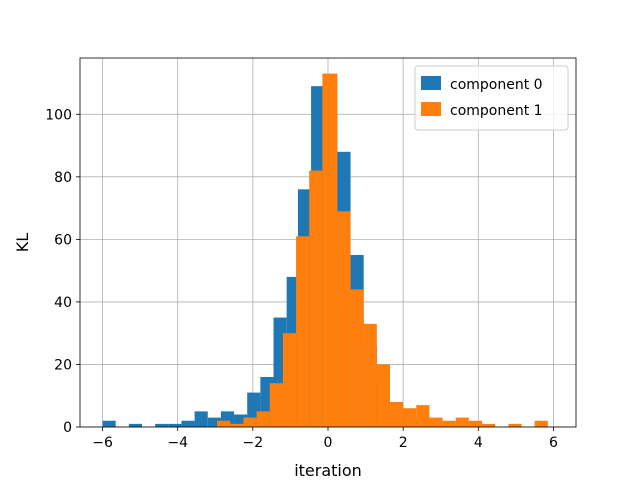 The width and height of the screenshot is (640, 480). What do you see at coordinates (403, 443) in the screenshot?
I see `x-tick-label: 2` at bounding box center [403, 443].